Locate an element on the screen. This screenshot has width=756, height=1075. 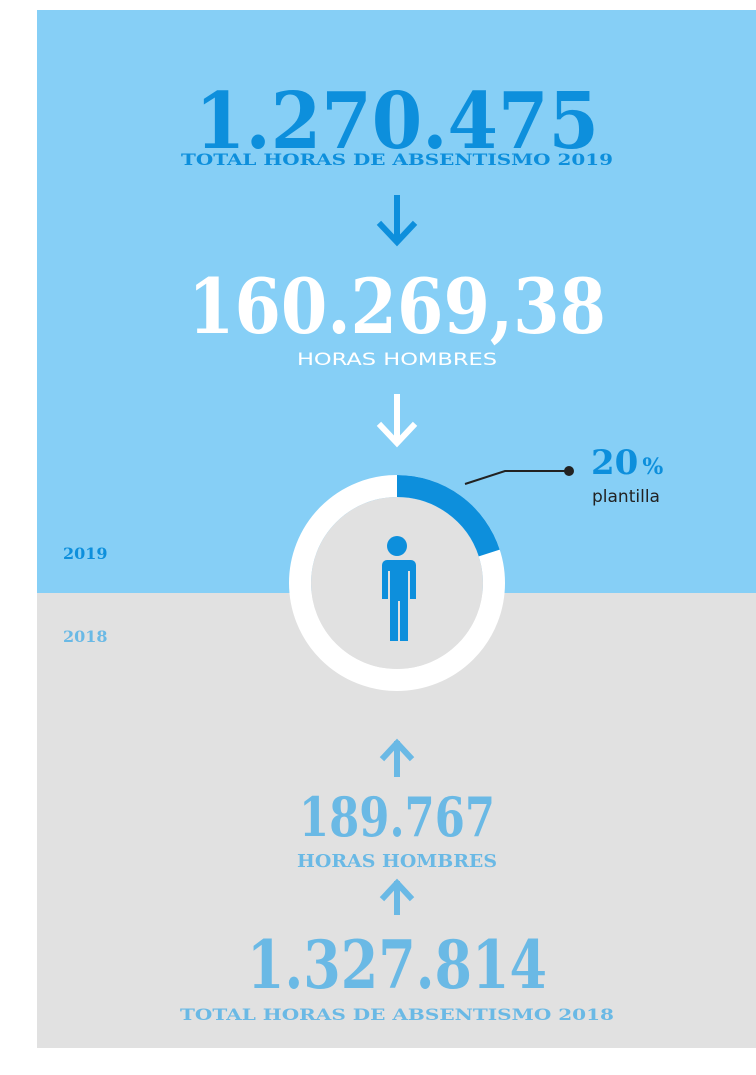
donut-value: 20 is located at coordinates (614, 463).